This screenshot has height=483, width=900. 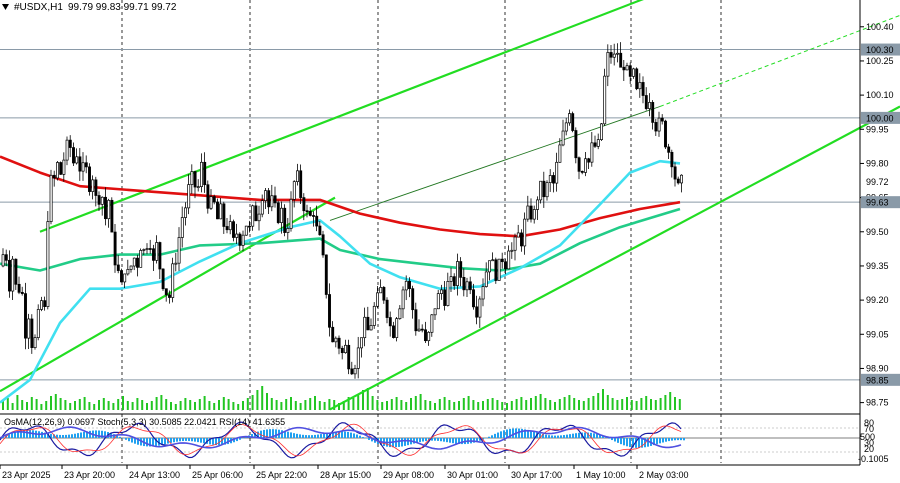 I want to click on symbol-label: #USDX,H1, so click(x=38, y=7).